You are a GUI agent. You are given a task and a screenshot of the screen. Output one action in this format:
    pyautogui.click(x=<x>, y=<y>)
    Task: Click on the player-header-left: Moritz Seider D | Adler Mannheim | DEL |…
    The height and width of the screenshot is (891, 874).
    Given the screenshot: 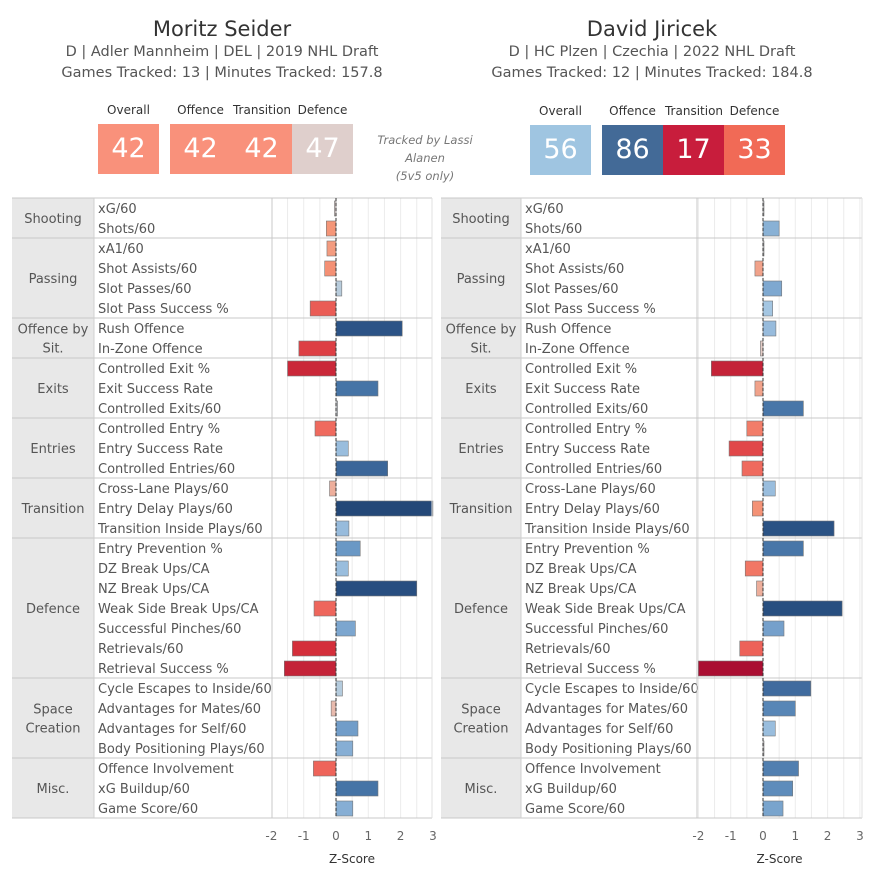 What is the action you would take?
    pyautogui.click(x=222, y=50)
    